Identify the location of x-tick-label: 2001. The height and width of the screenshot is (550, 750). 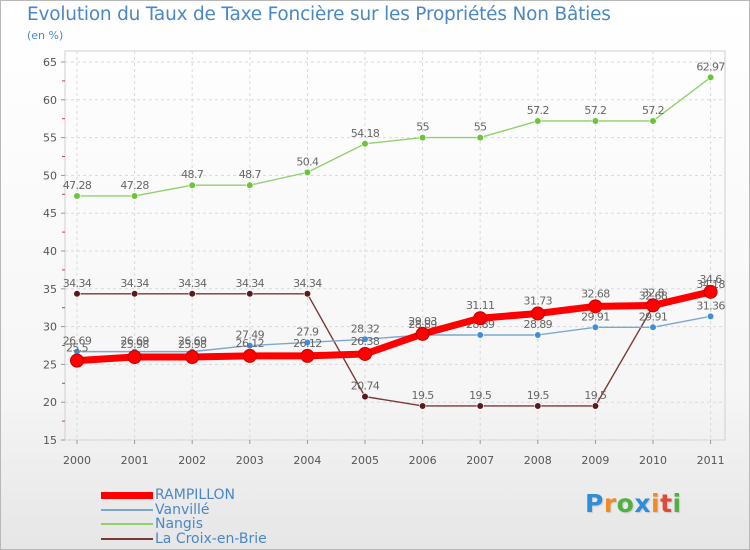
(135, 460).